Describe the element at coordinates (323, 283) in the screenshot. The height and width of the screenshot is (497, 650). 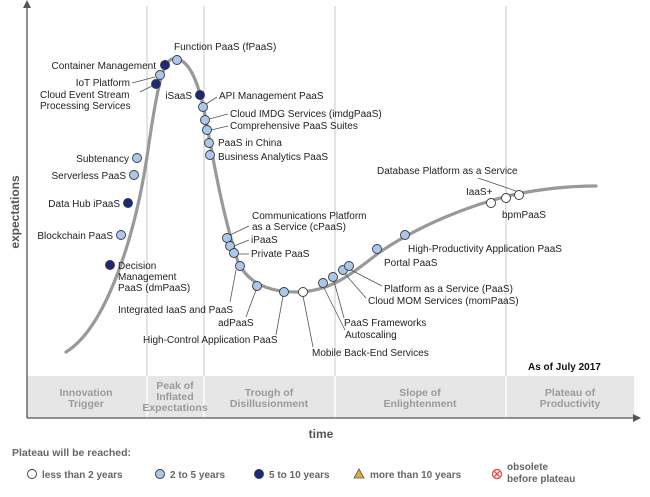
I see `marker-autoscaling` at that location.